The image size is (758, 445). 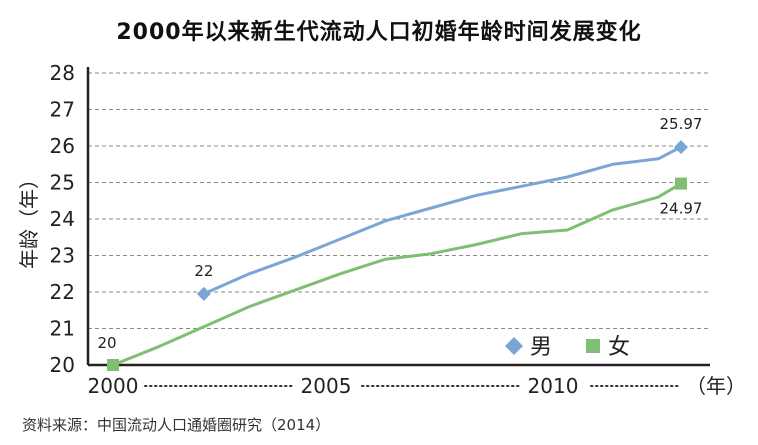 I want to click on data-label: 22, so click(x=203, y=271).